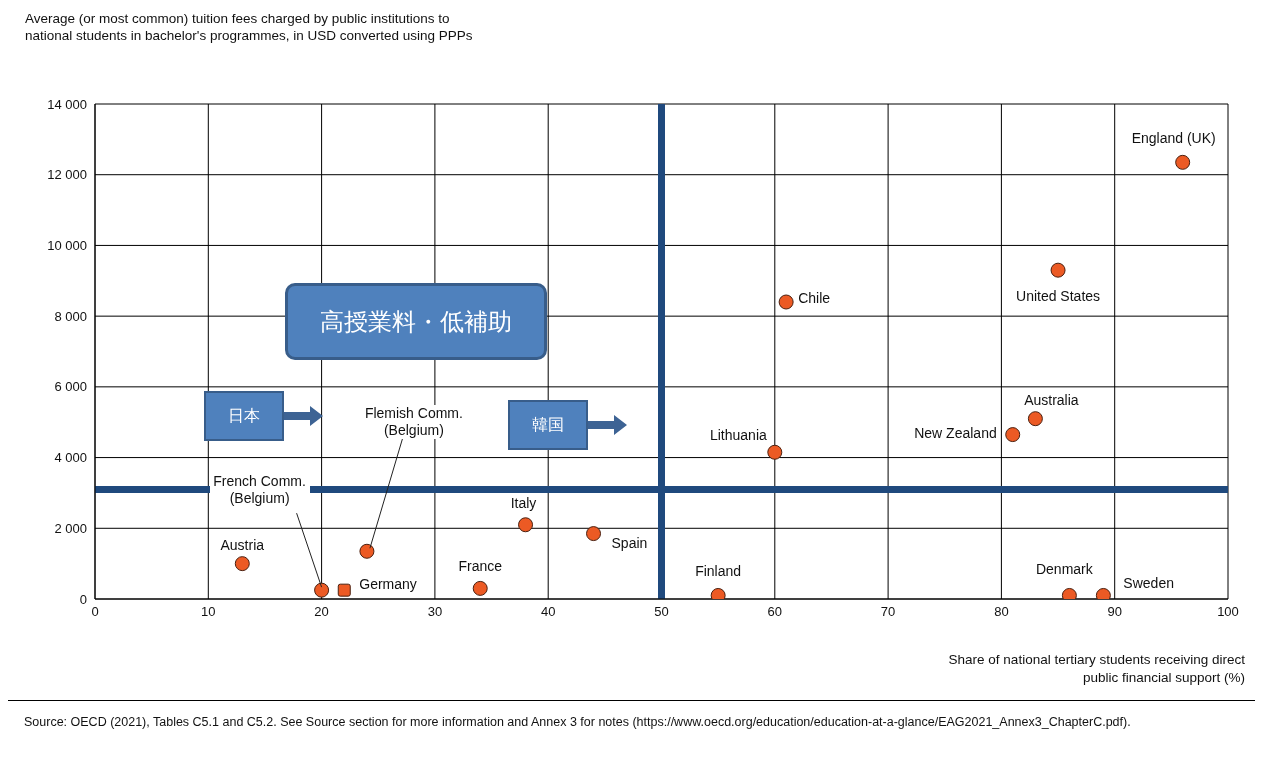  Describe the element at coordinates (67, 246) in the screenshot. I see `y-tick-label: 10 000` at that location.